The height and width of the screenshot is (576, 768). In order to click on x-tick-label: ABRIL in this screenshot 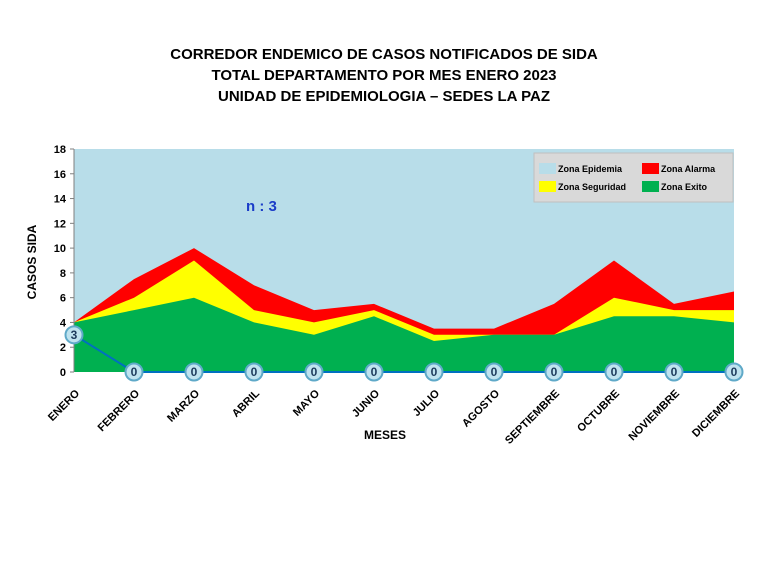, I will do `click(246, 403)`.